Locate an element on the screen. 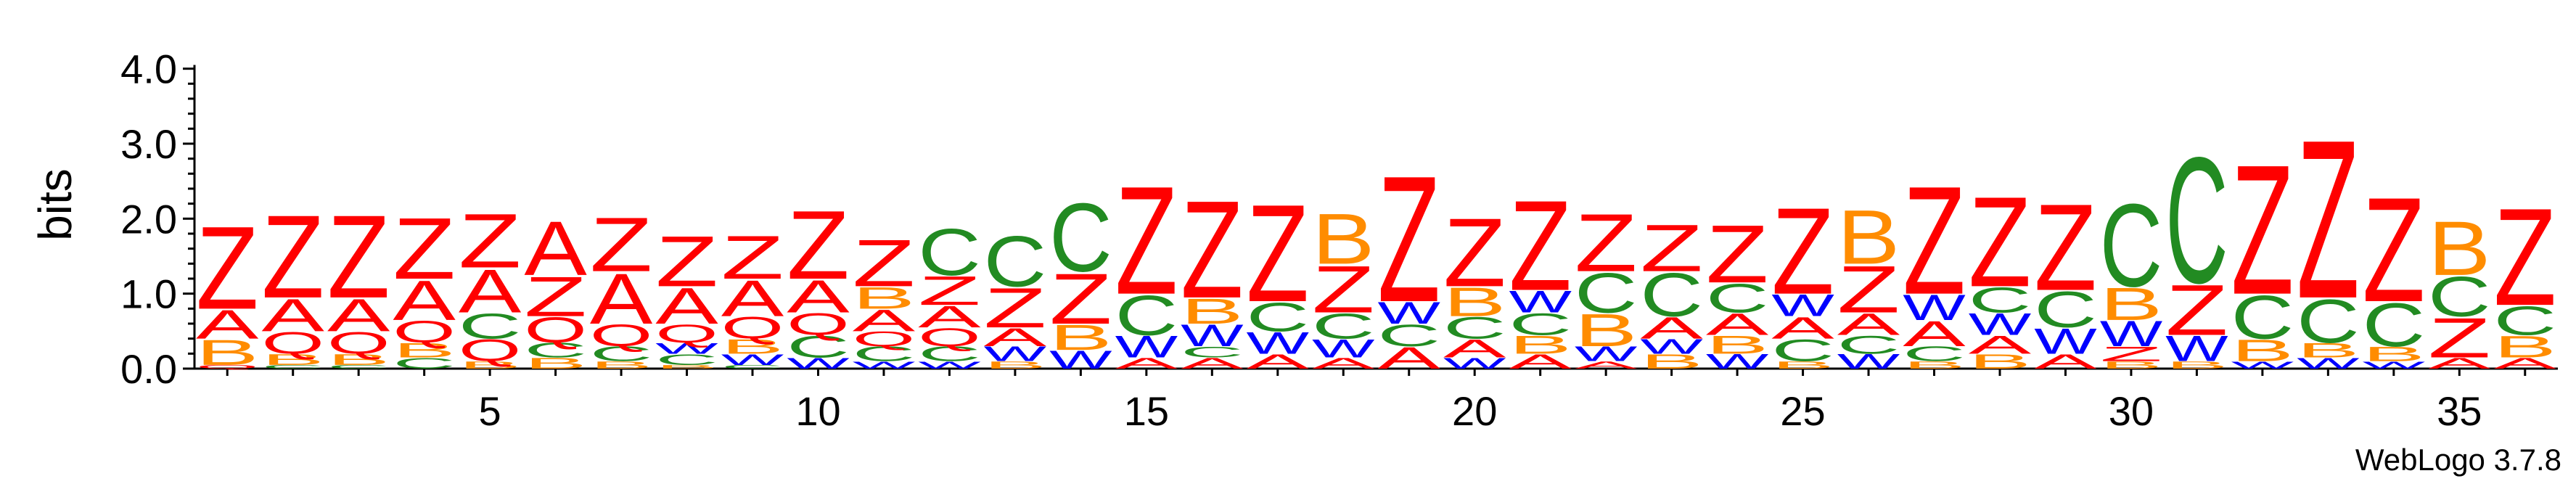  x-tick-label: 10 is located at coordinates (817, 411).